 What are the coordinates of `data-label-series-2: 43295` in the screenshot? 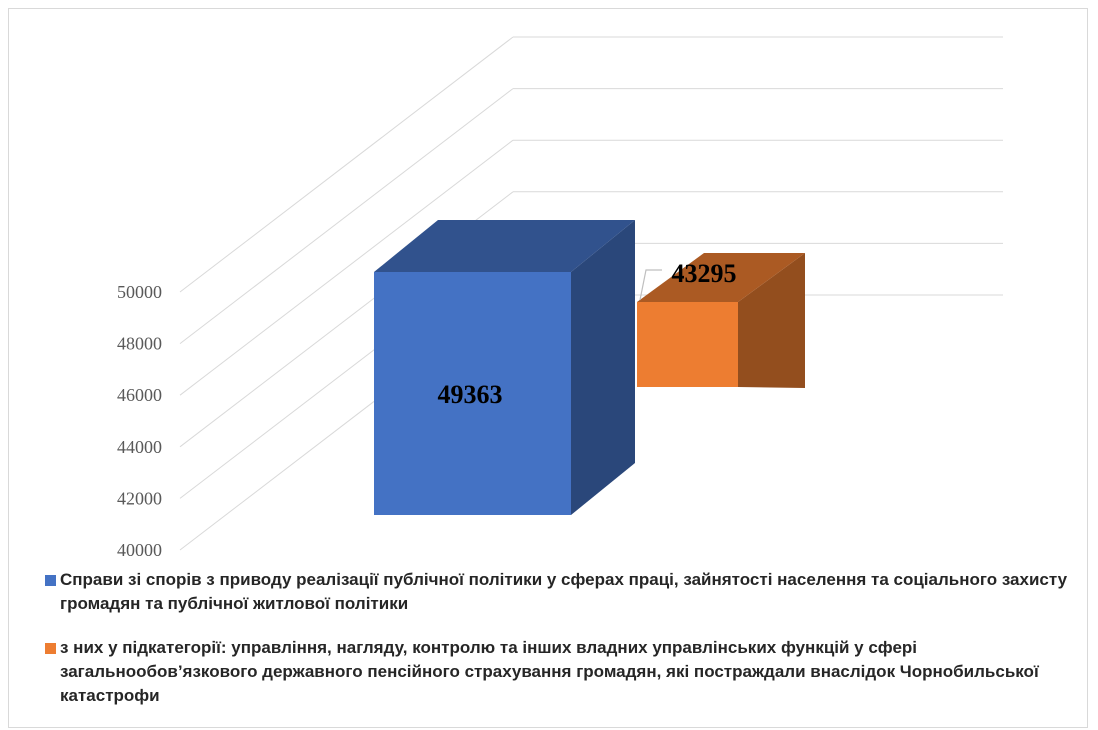 It's located at (704, 273).